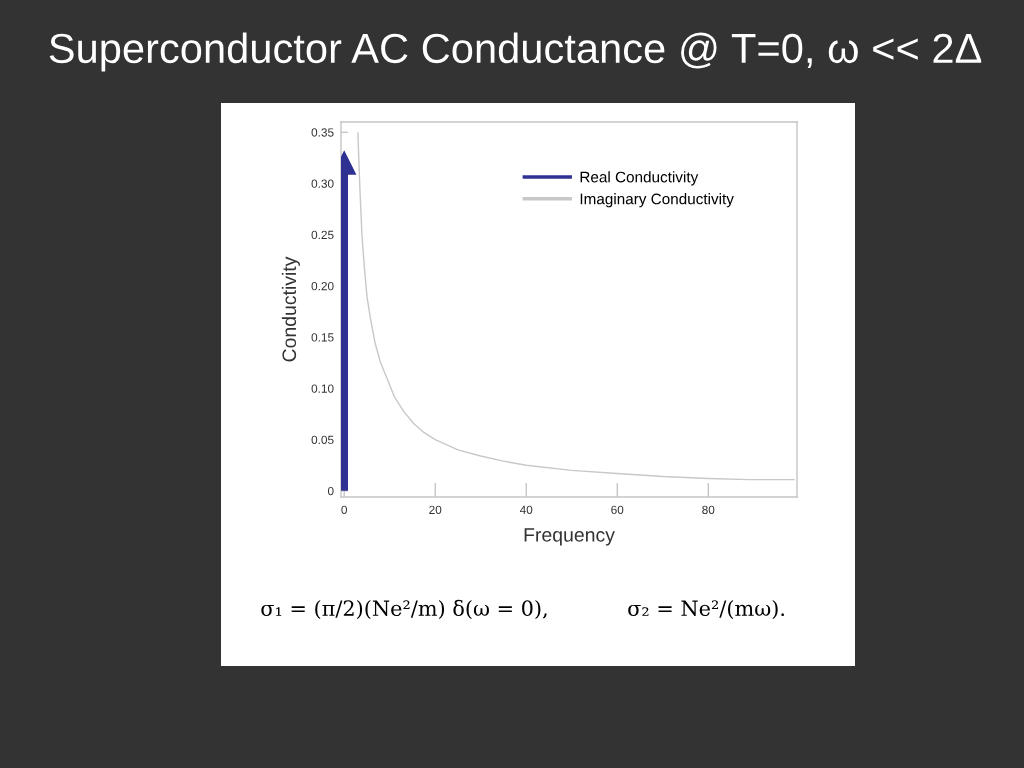 Image resolution: width=1024 pixels, height=768 pixels. Describe the element at coordinates (290, 309) in the screenshot. I see `y-axis-title: Conductivity` at that location.